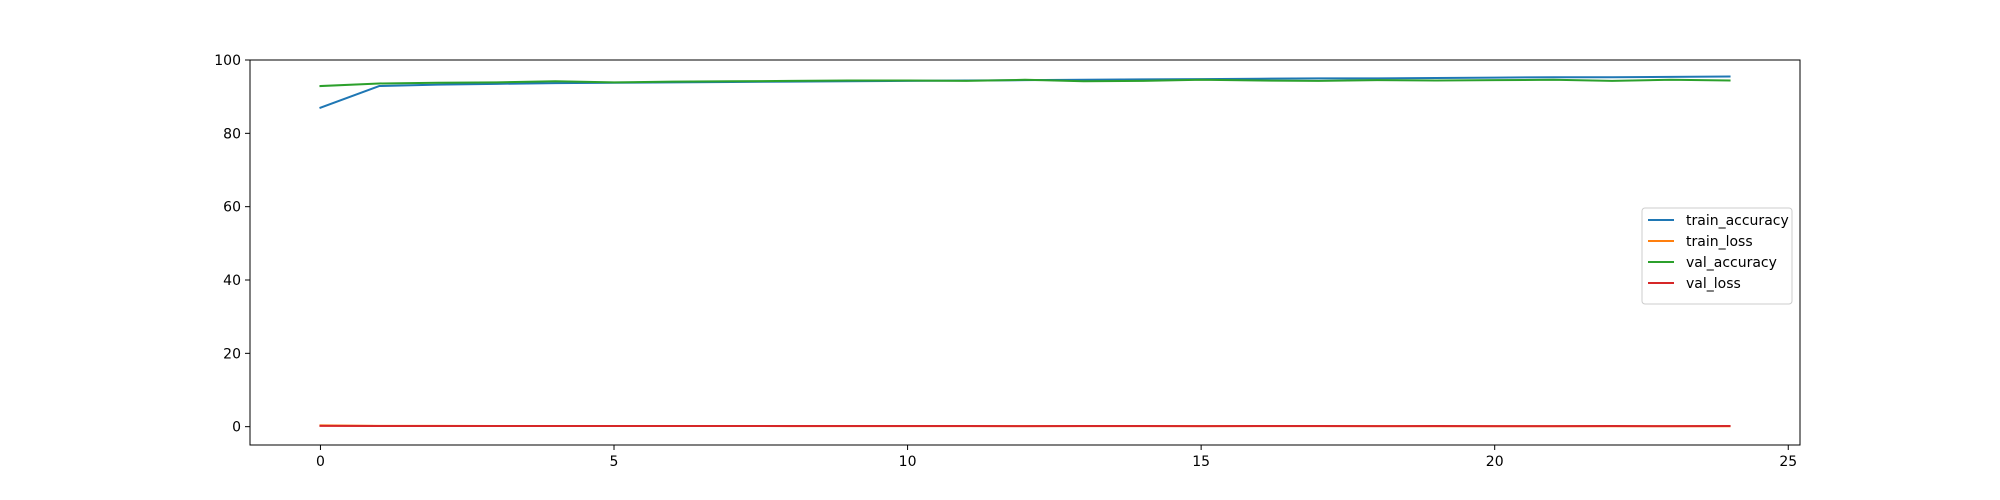 The image size is (2000, 500). Describe the element at coordinates (232, 208) in the screenshot. I see `y-tick-label: 60` at that location.